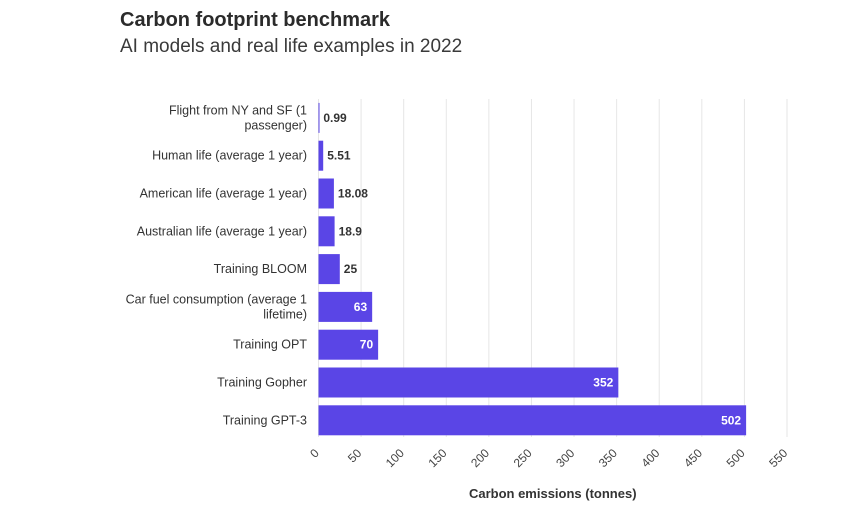  I want to click on category-label-line: Training Gopher, so click(262, 383).